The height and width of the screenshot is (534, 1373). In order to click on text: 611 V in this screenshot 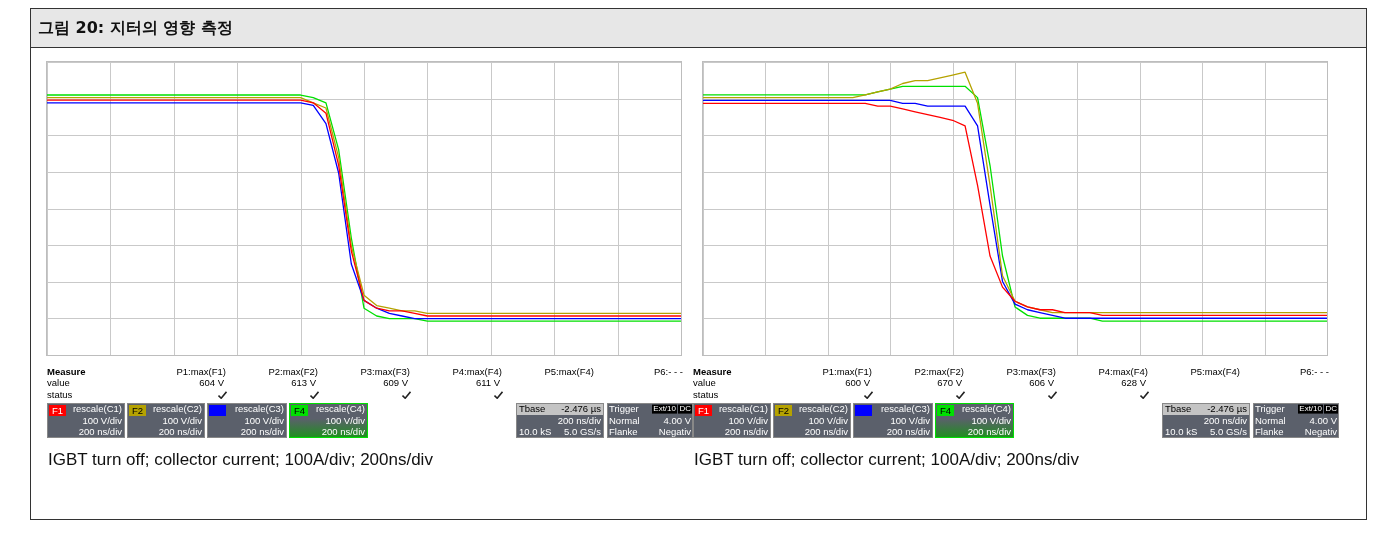, I will do `click(487, 382)`.